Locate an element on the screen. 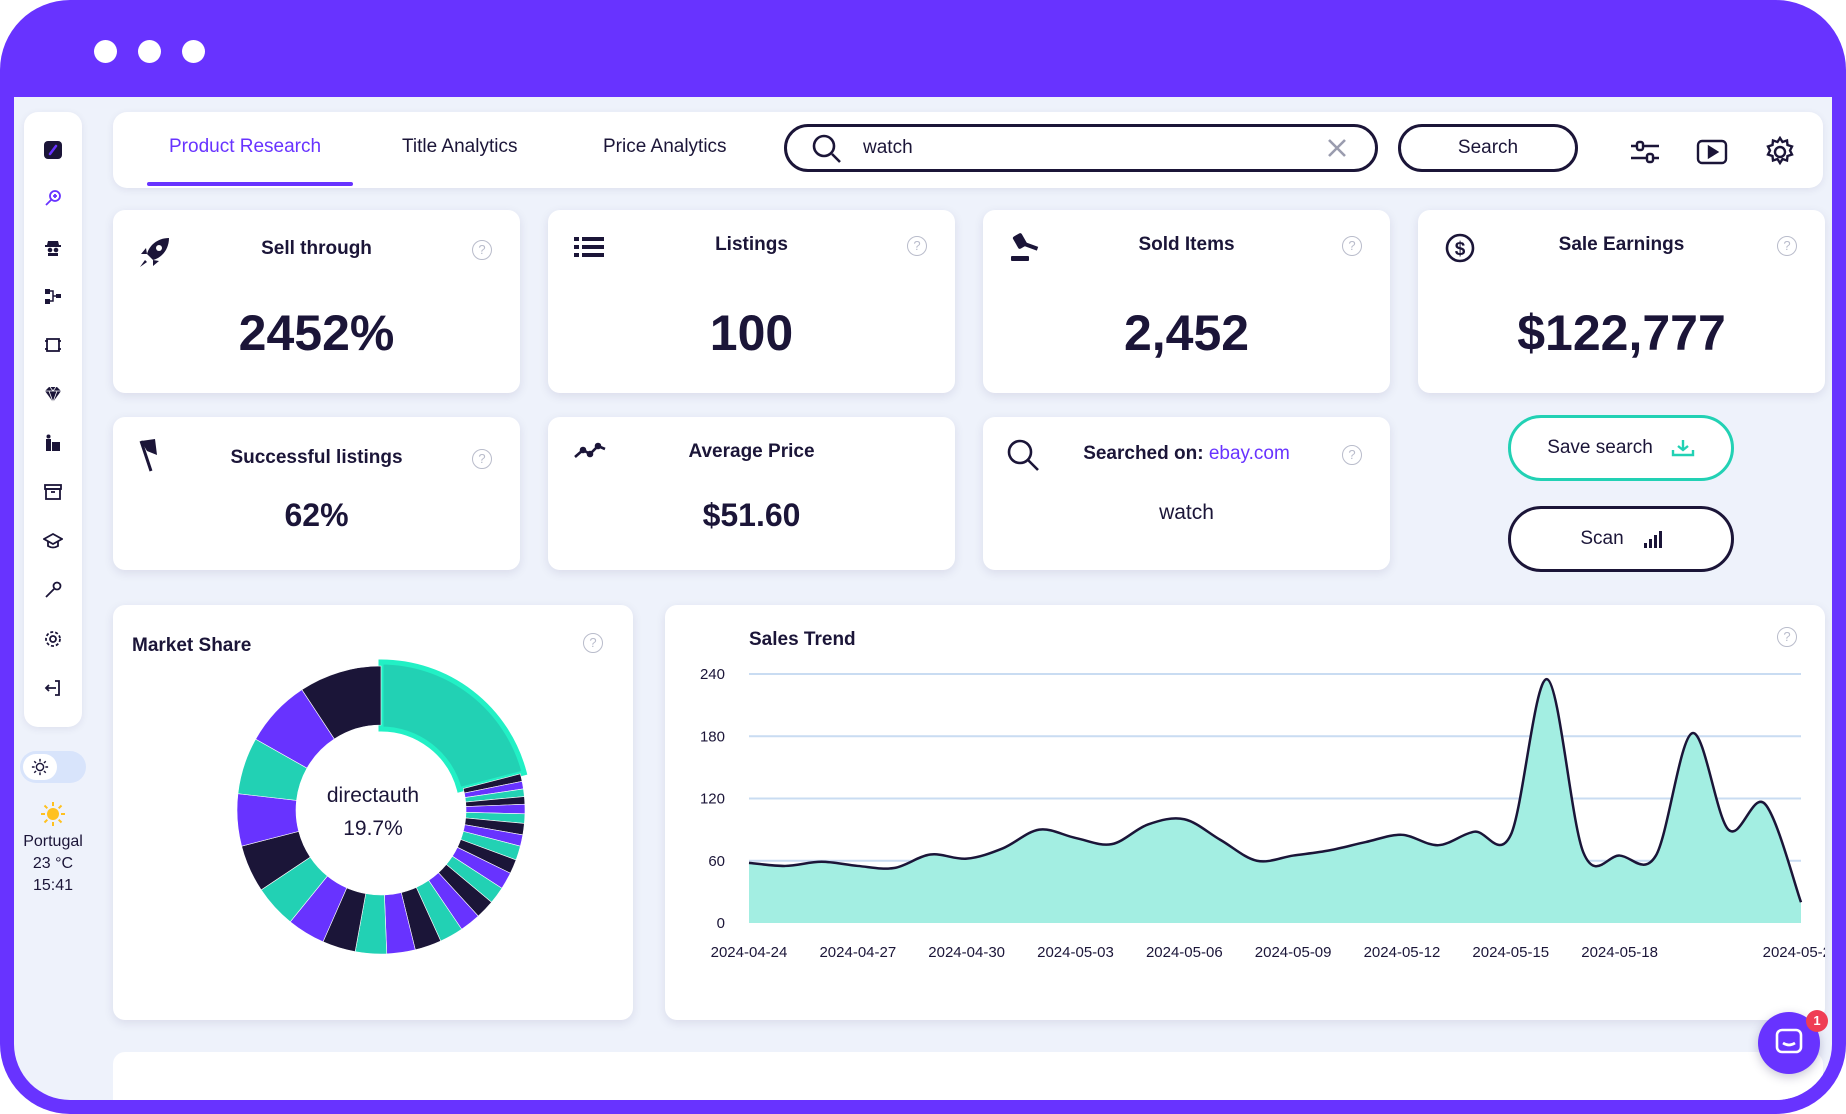  donut-slice is located at coordinates (341, 702).